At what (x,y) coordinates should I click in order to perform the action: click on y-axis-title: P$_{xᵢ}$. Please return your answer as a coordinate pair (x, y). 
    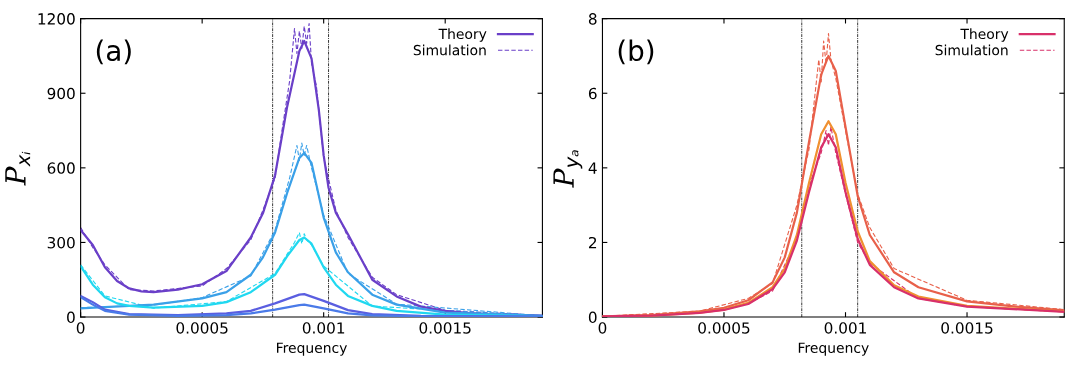
    Looking at the image, I should click on (18, 168).